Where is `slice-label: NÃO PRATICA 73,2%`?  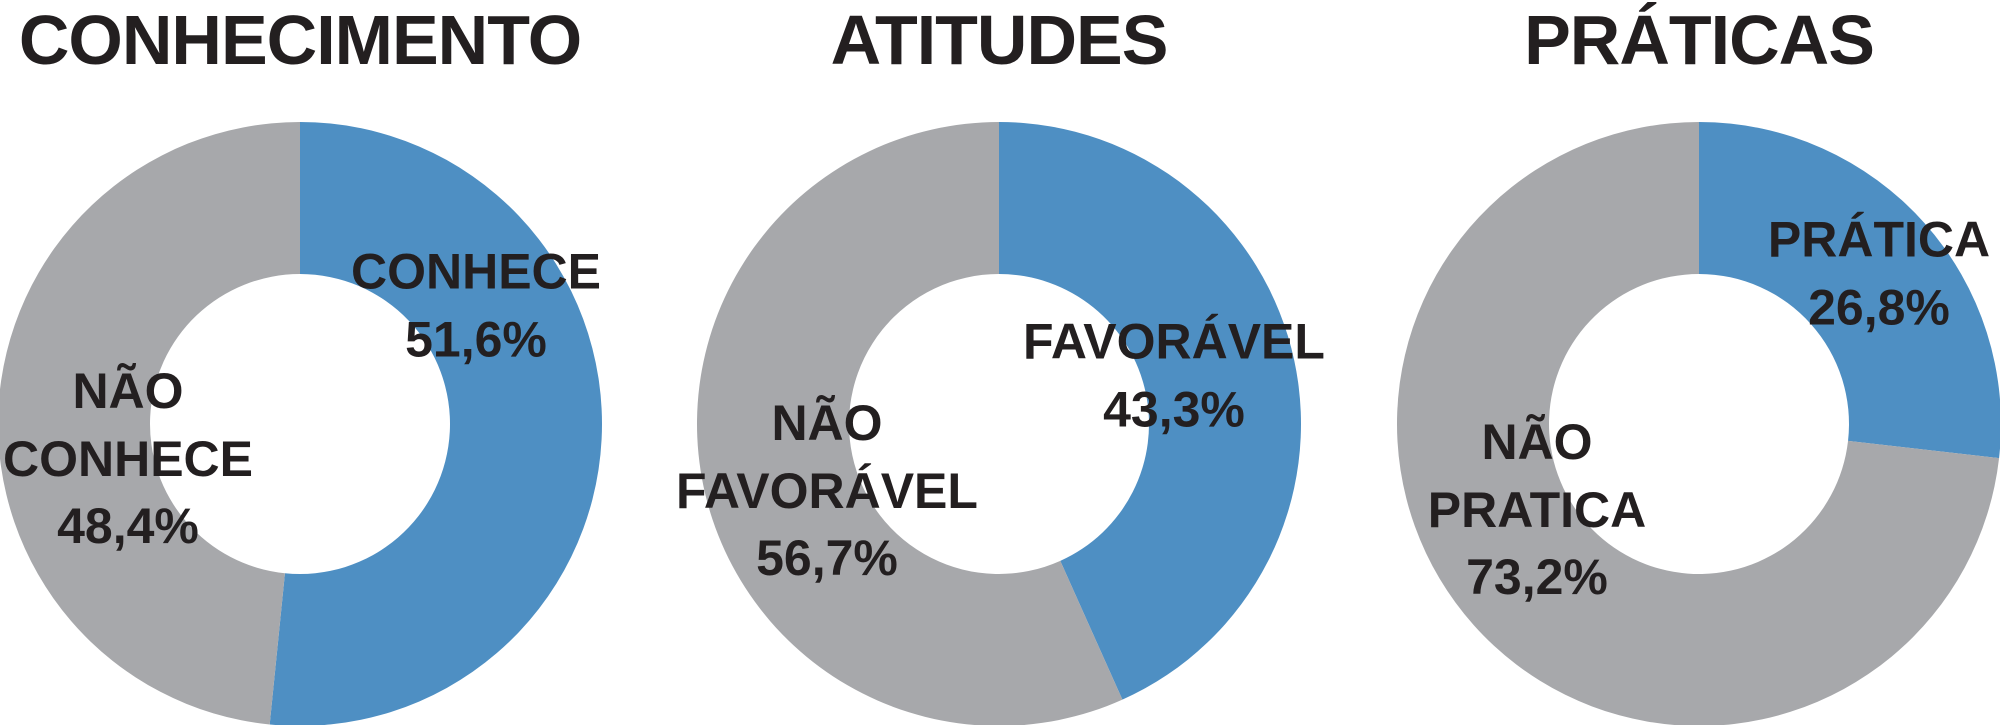
slice-label: NÃO PRATICA 73,2% is located at coordinates (1537, 510).